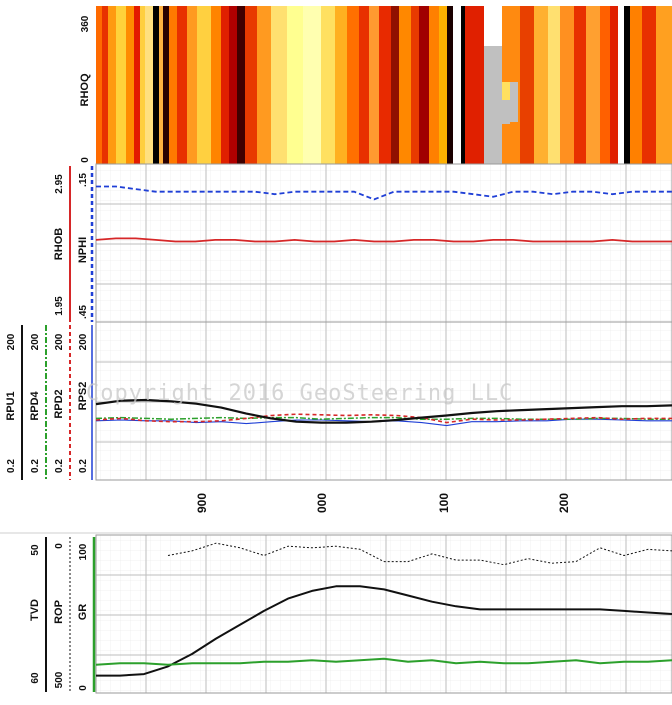 The width and height of the screenshot is (672, 705). Describe the element at coordinates (59, 612) in the screenshot. I see `rop-label: ROP` at that location.